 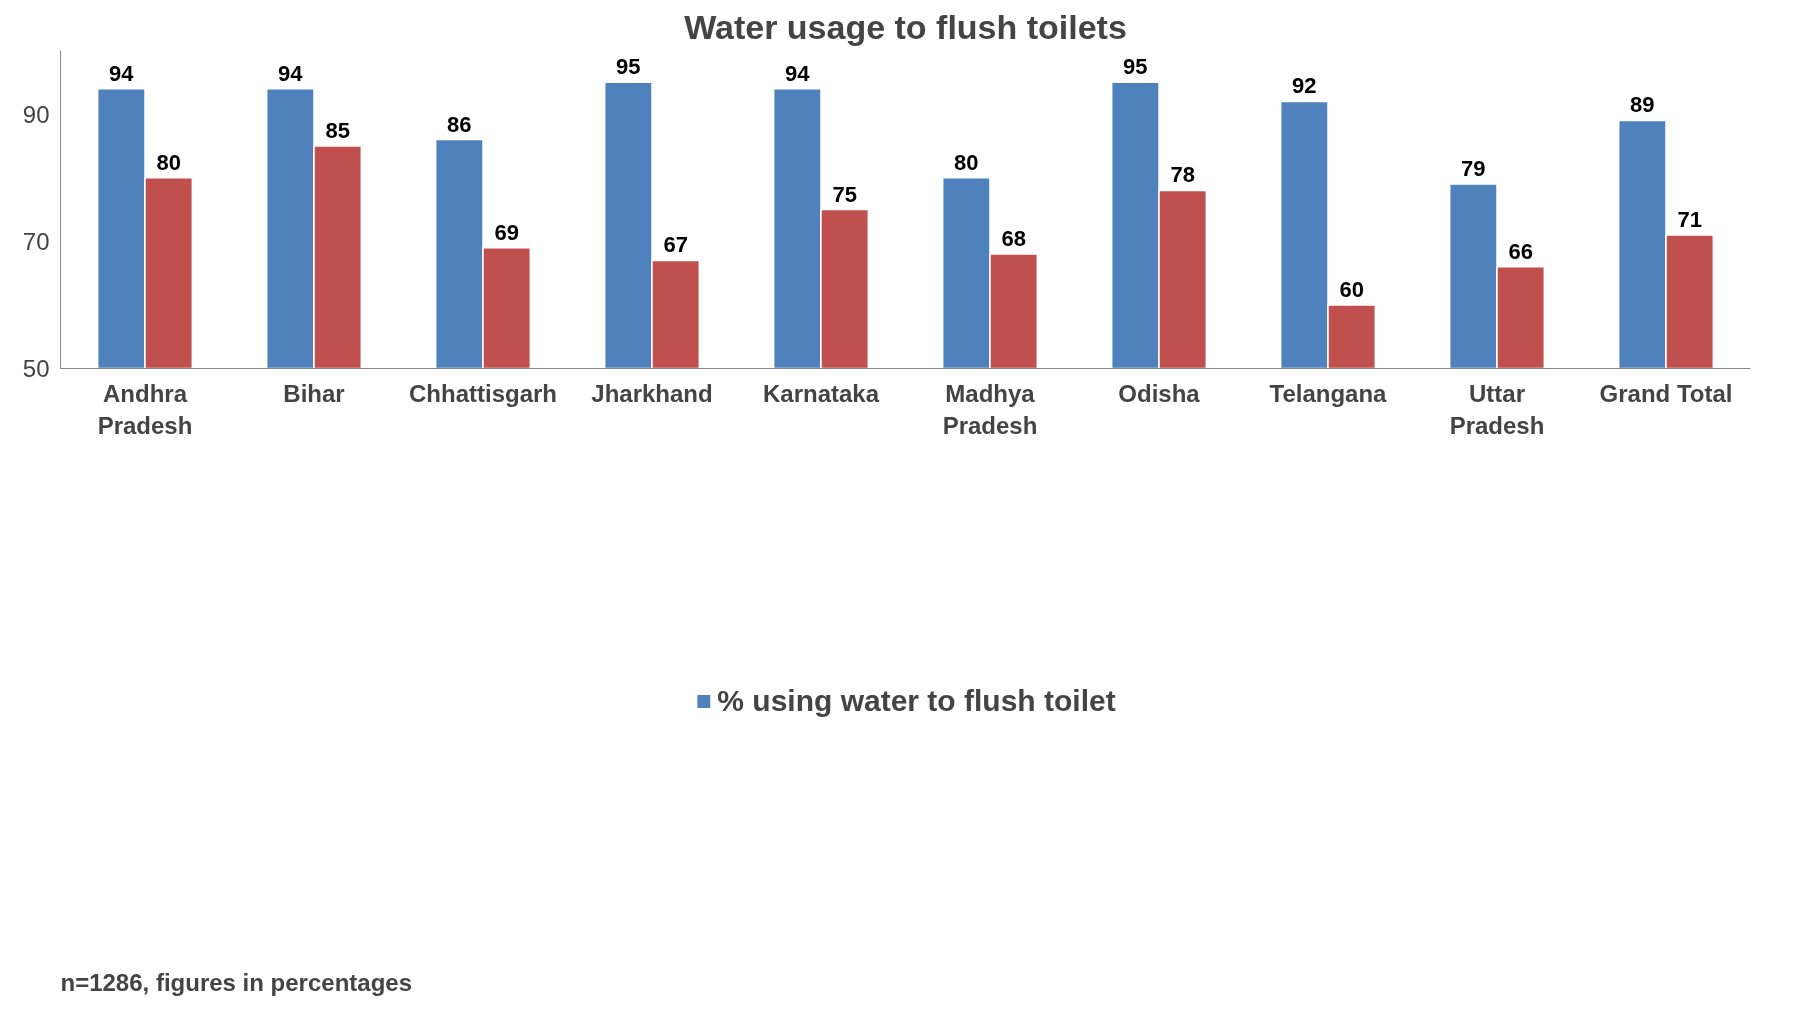 What do you see at coordinates (1328, 393) in the screenshot?
I see `x-tick-label: Telangana` at bounding box center [1328, 393].